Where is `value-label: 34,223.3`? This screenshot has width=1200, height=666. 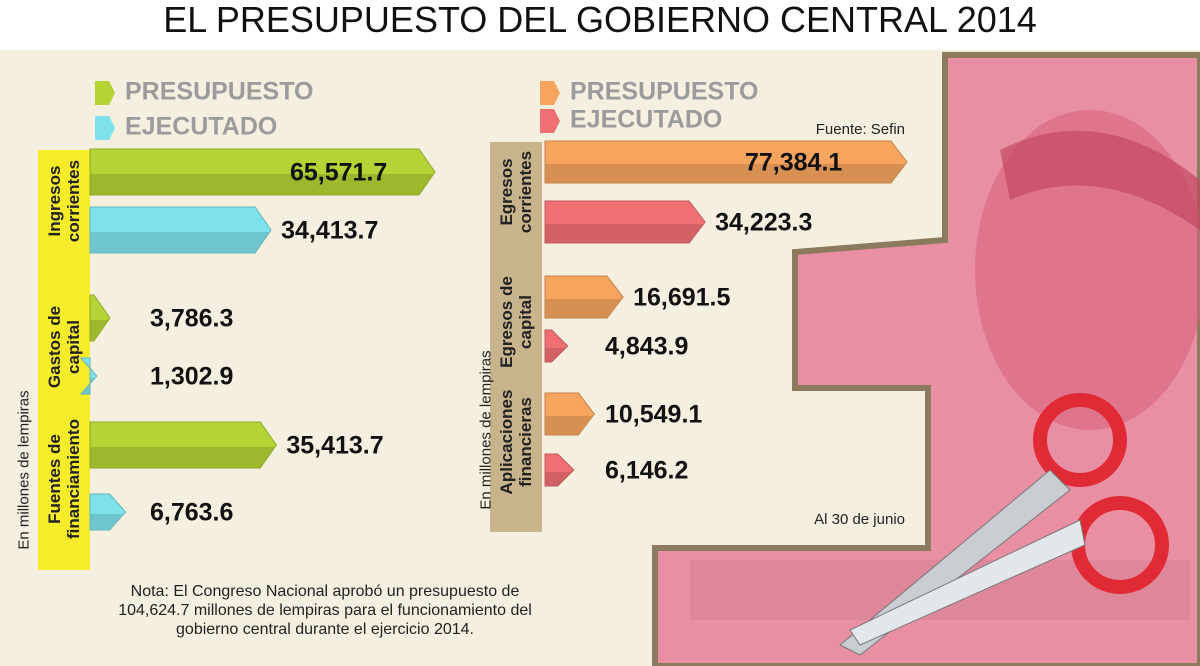 value-label: 34,223.3 is located at coordinates (763, 223).